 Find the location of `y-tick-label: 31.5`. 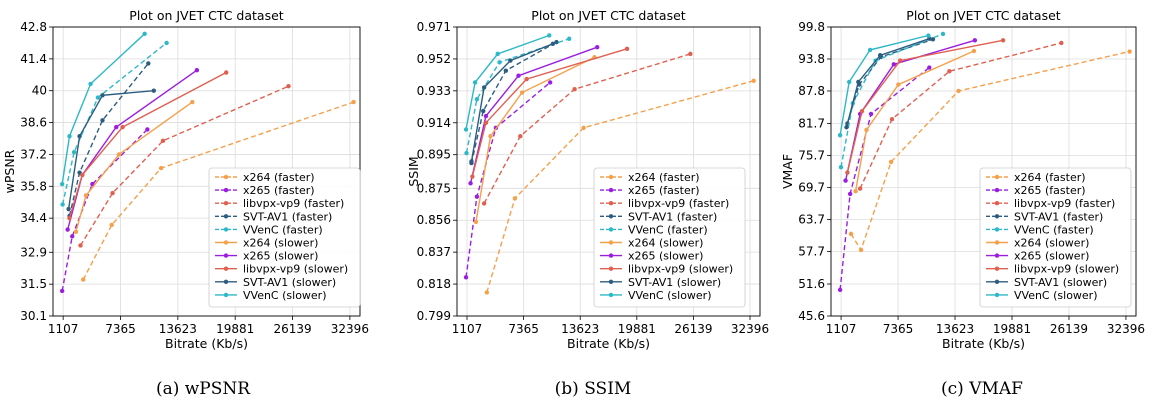

y-tick-label: 31.5 is located at coordinates (33, 284).